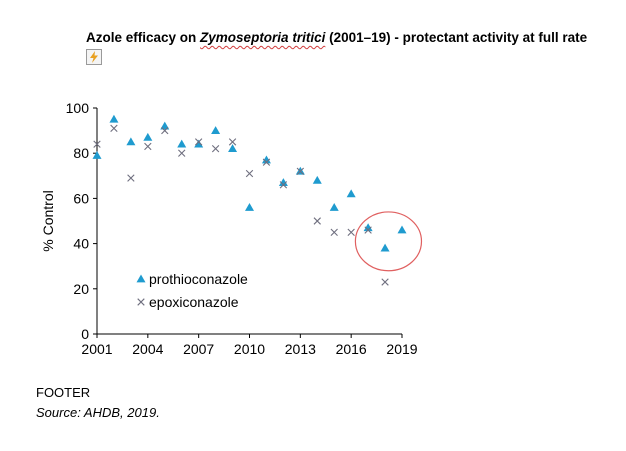  What do you see at coordinates (98, 403) in the screenshot?
I see `footer: FOOTER Source: AHDB, 2019.` at bounding box center [98, 403].